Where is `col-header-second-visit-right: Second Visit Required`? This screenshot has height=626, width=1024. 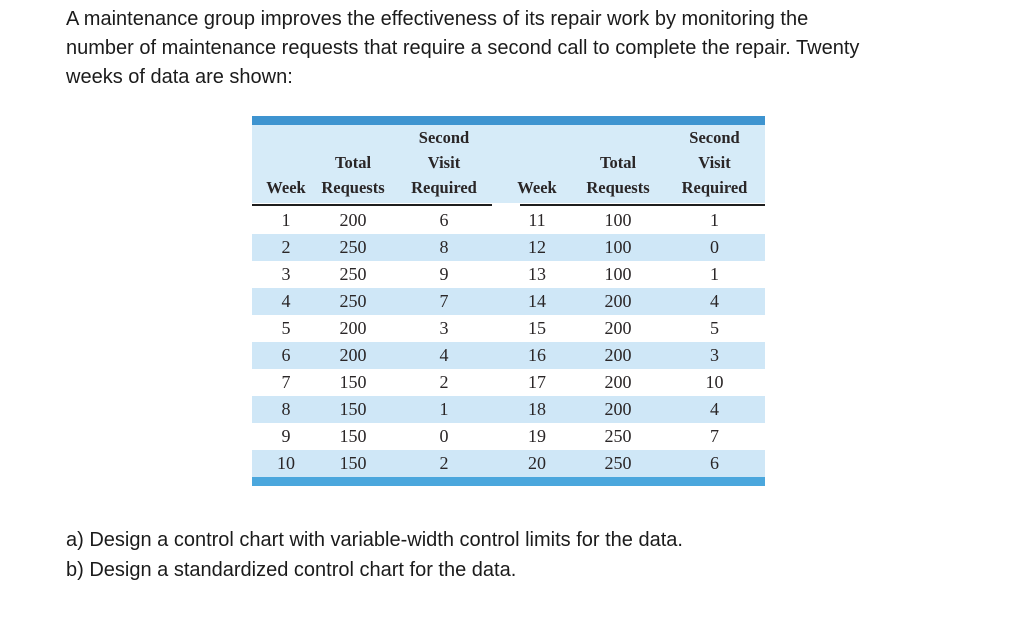 col-header-second-visit-right: Second Visit Required is located at coordinates (714, 162).